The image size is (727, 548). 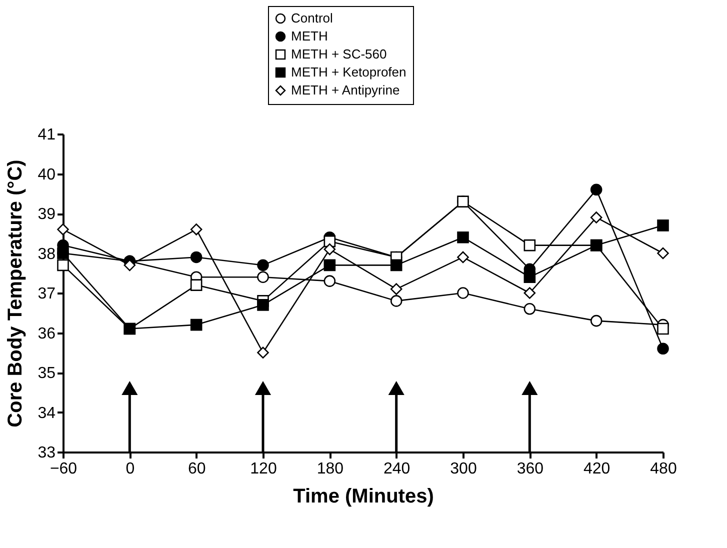 I want to click on legend-label: METH + Antipyrine, so click(x=345, y=90).